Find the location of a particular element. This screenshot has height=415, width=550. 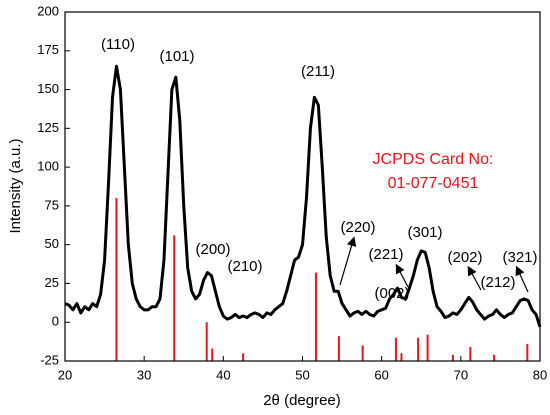

peak-label: (002) is located at coordinates (391, 293).